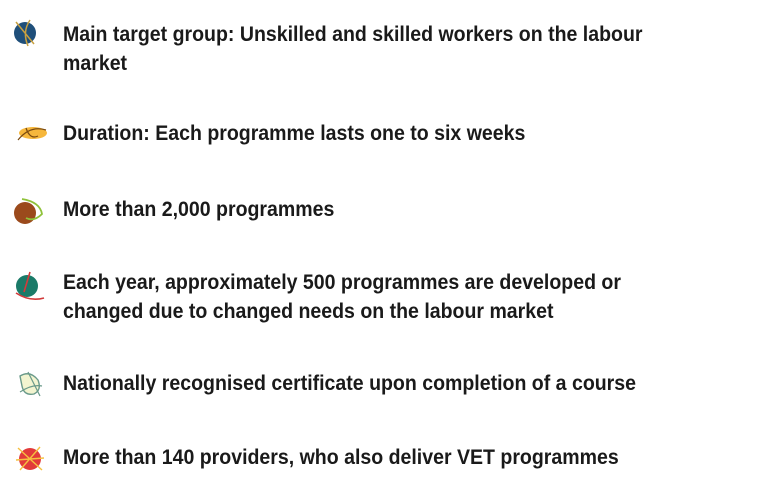  What do you see at coordinates (28, 211) in the screenshot?
I see `icon-brown-globe` at bounding box center [28, 211].